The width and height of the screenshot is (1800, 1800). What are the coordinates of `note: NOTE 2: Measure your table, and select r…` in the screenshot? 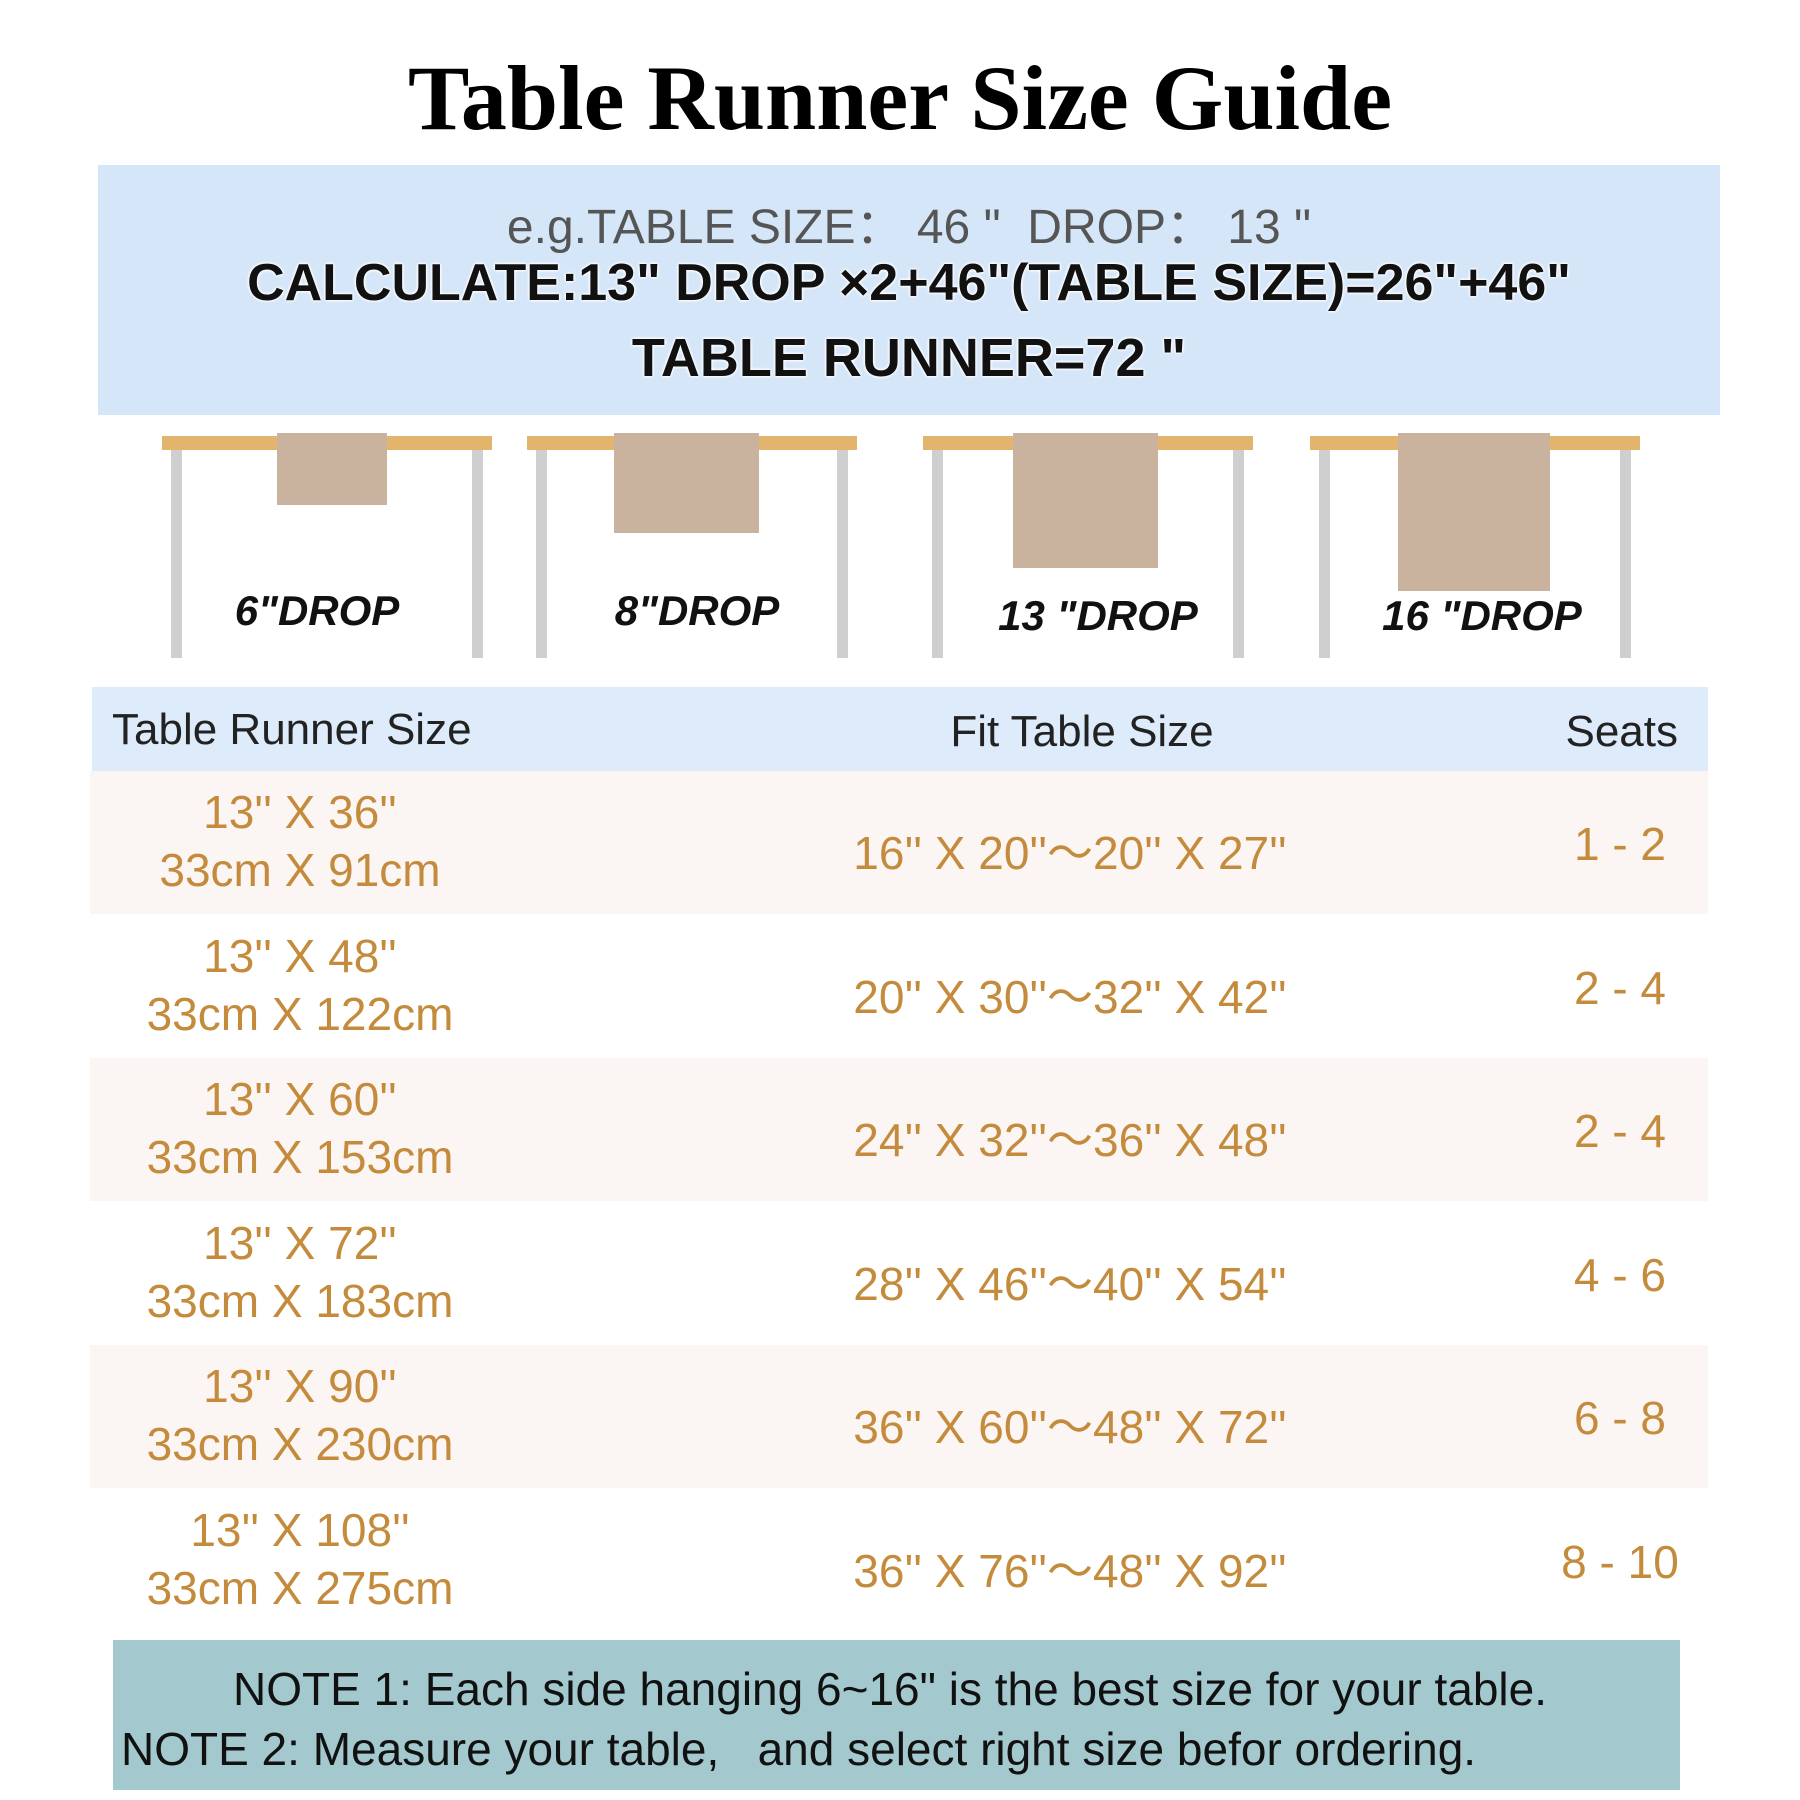 It's located at (799, 1749).